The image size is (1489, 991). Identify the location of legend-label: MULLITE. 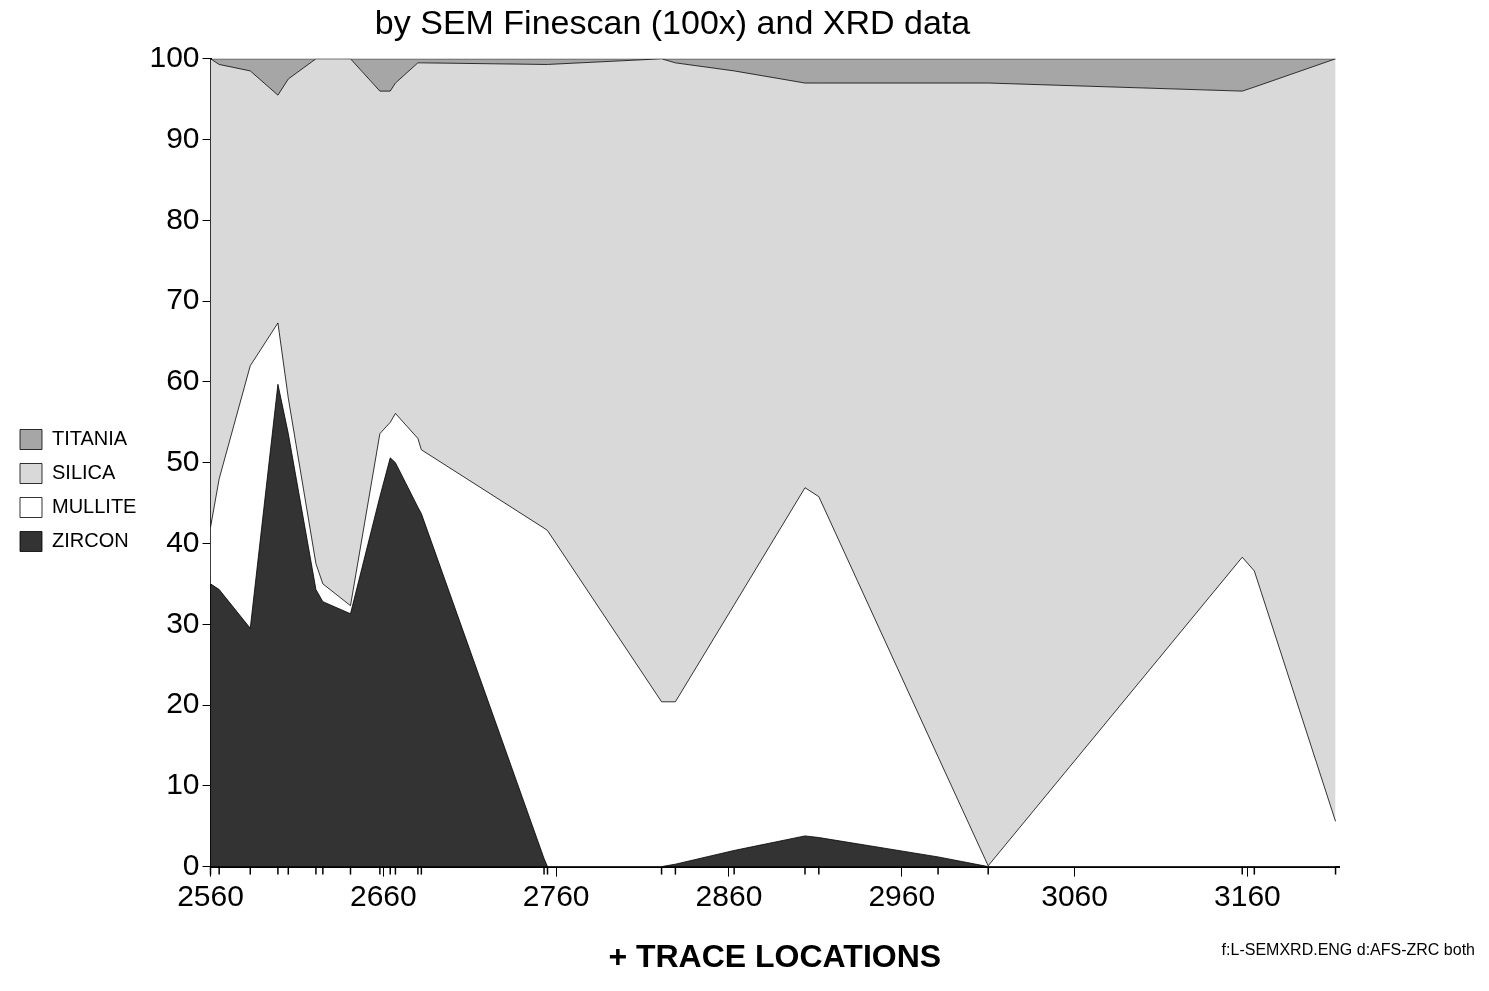
(94, 506).